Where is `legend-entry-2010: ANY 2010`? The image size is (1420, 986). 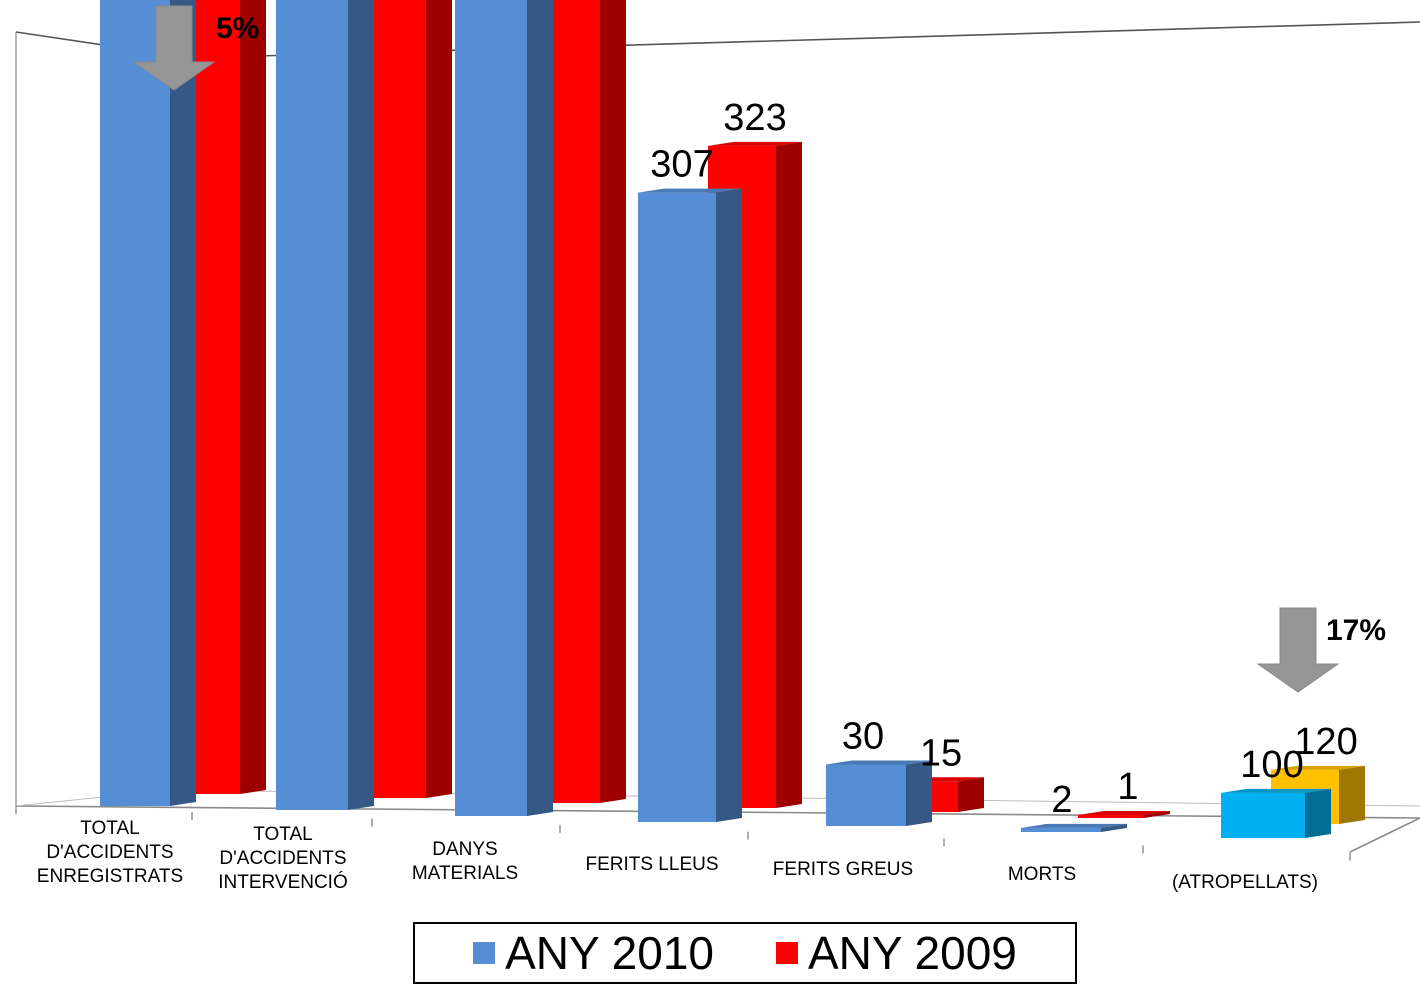
legend-entry-2010: ANY 2010 is located at coordinates (593, 953).